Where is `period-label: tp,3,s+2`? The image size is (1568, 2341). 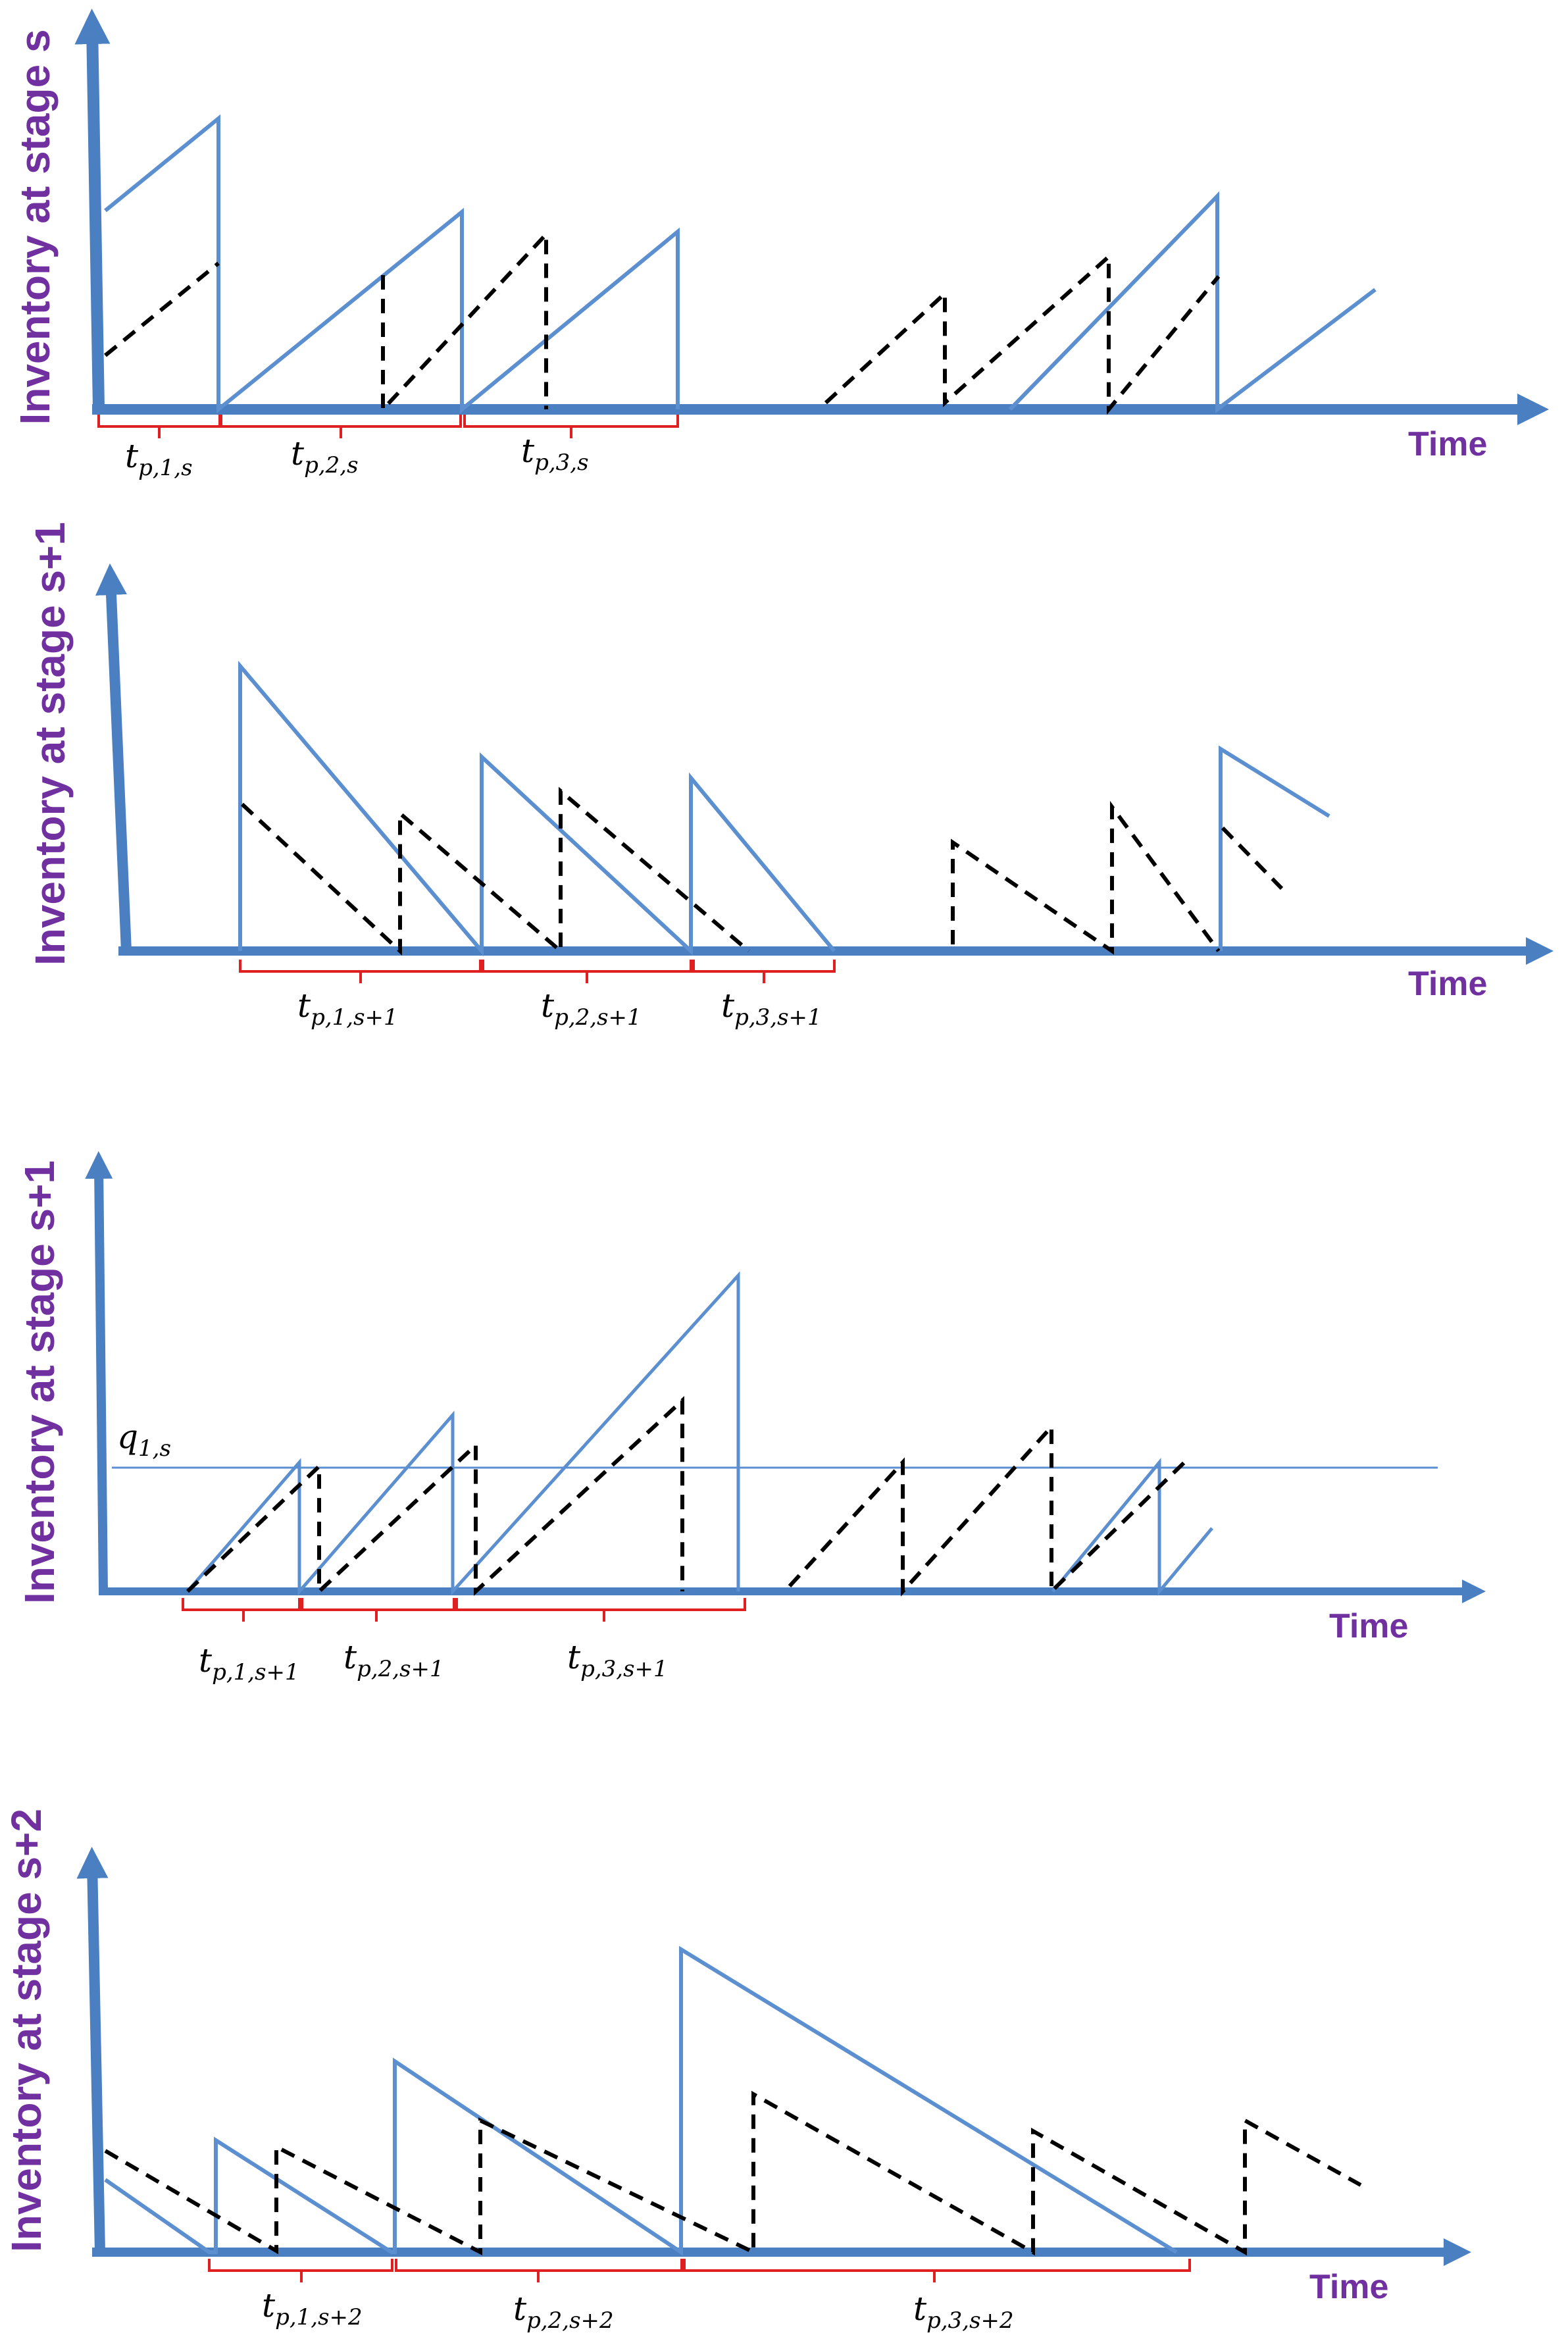 period-label: tp,3,s+2 is located at coordinates (963, 2312).